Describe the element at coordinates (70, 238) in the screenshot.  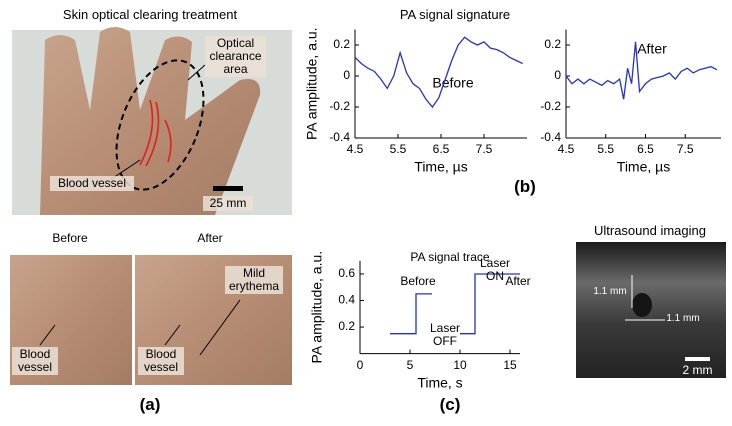
I see `photo-label: Before` at that location.